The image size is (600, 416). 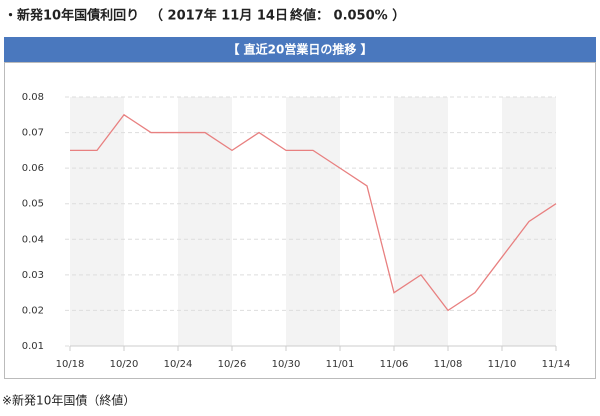 What do you see at coordinates (556, 364) in the screenshot?
I see `x-tick-label: 11/14` at bounding box center [556, 364].